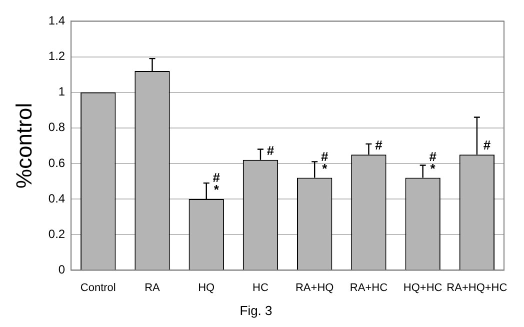  Describe the element at coordinates (260, 288) in the screenshot. I see `x-tick-label: HC` at that location.